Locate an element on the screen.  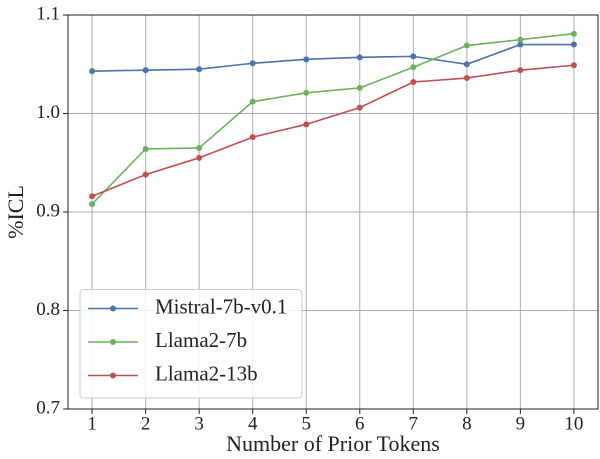
y-tick-label: 1.0 is located at coordinates (48, 112).